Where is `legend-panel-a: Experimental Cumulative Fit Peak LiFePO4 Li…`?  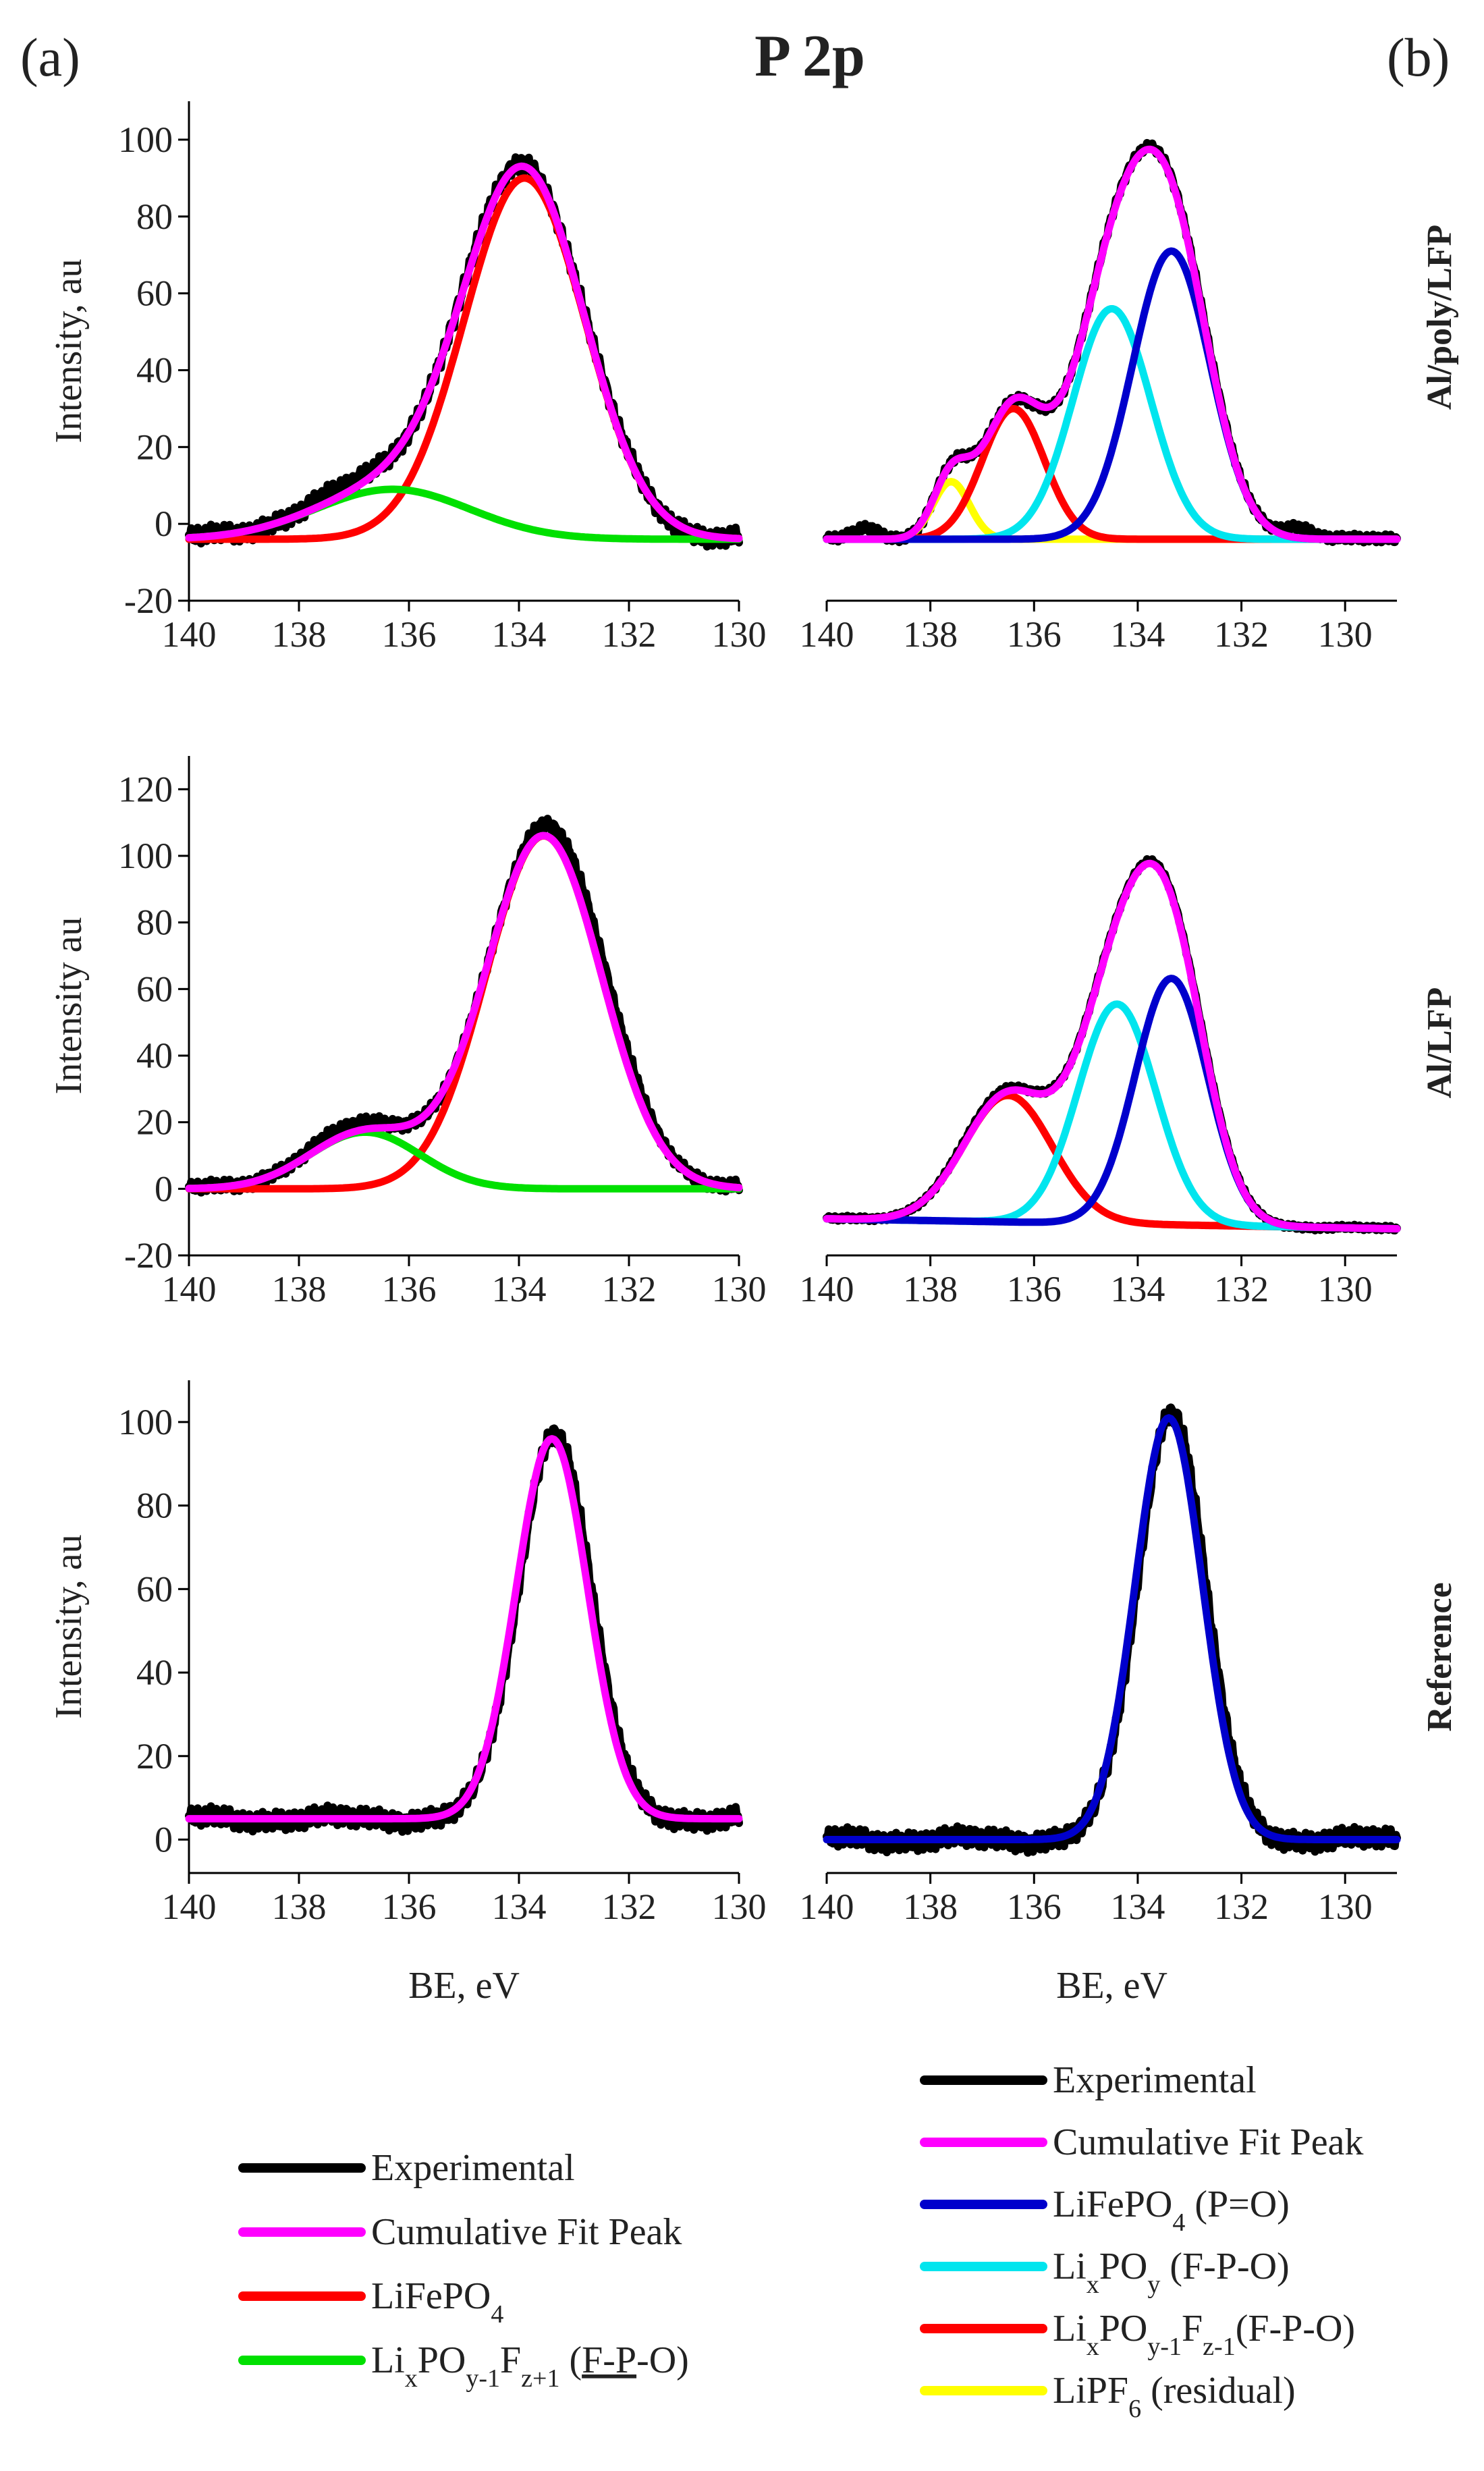 legend-panel-a: Experimental Cumulative Fit Peak LiFePO4 Li… is located at coordinates (463, 2270).